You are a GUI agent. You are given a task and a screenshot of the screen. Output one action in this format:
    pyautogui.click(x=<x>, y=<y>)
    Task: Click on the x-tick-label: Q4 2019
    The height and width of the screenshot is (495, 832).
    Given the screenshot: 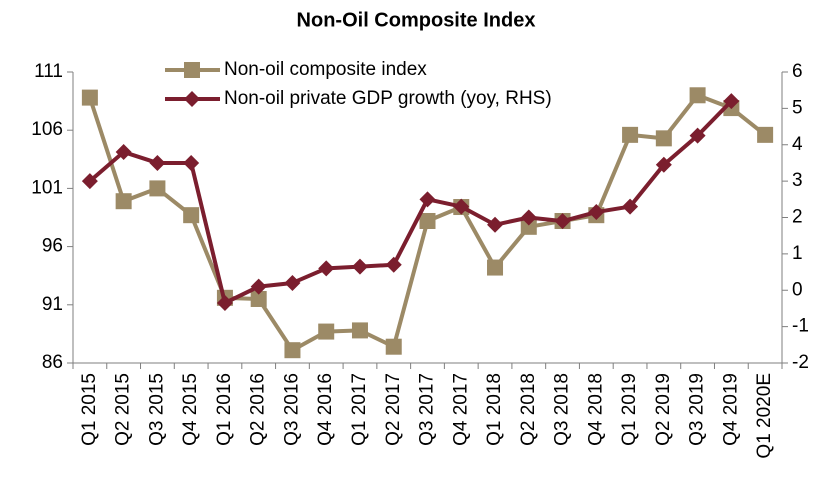 What is the action you would take?
    pyautogui.click(x=730, y=409)
    